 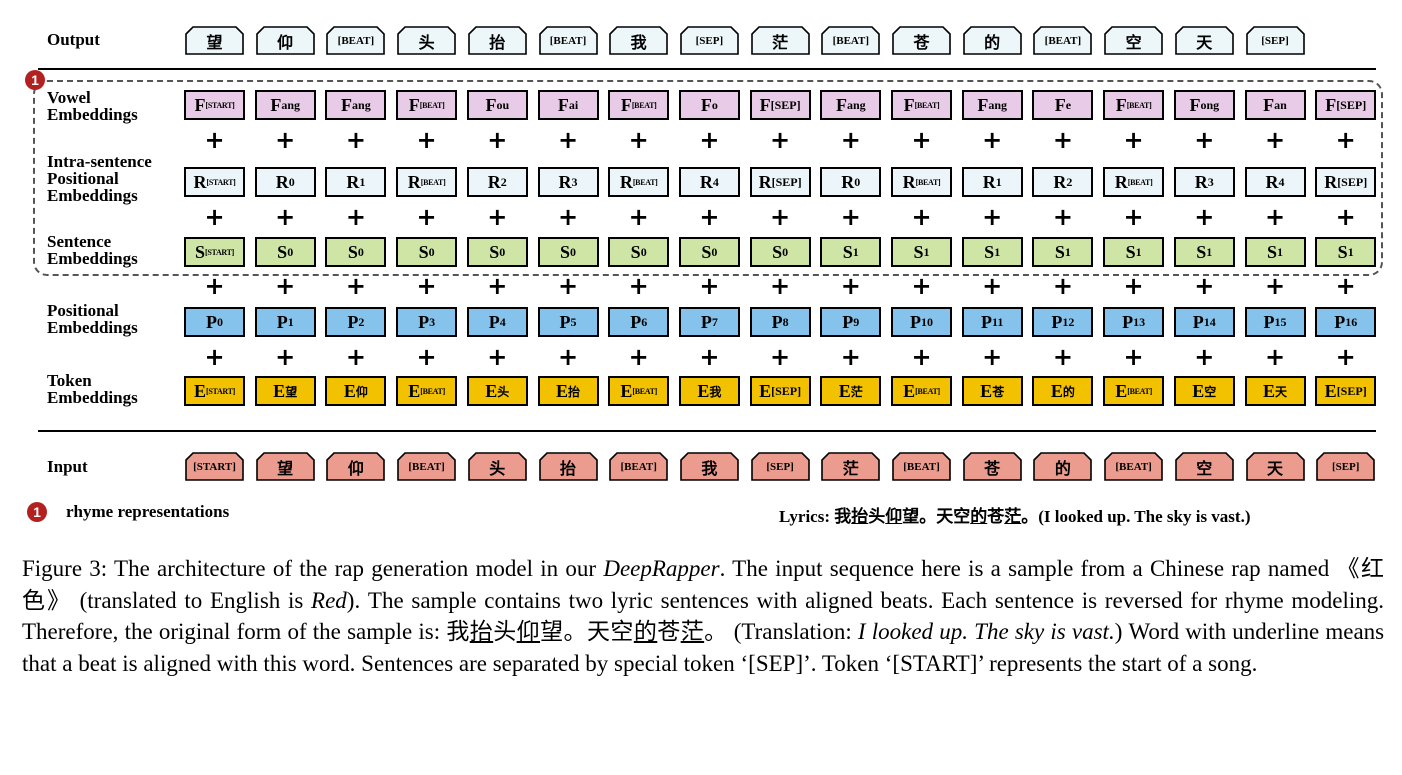 I want to click on output-token-14: 天, so click(x=1204, y=40).